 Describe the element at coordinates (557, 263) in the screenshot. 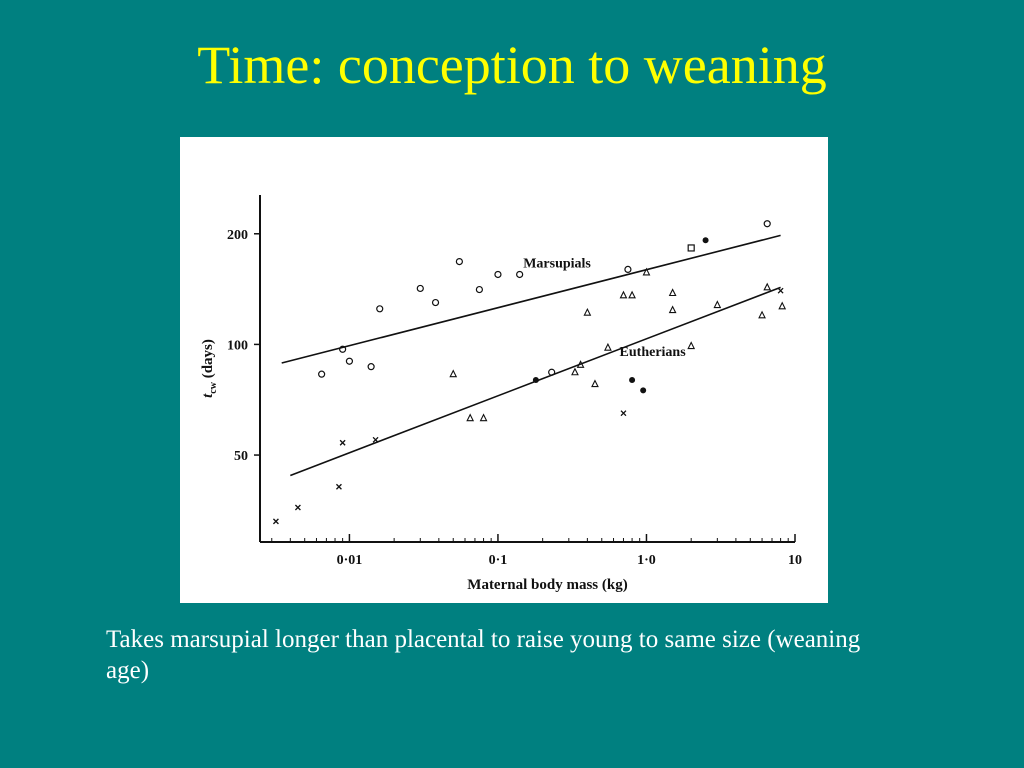

I see `series-annotation: Marsupials` at that location.